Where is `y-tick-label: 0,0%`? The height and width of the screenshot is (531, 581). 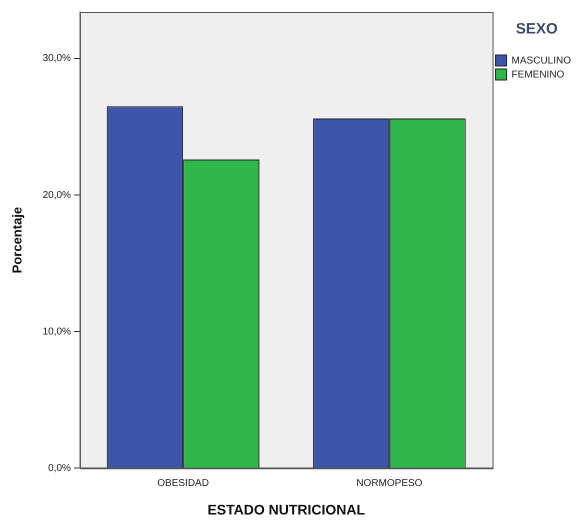
y-tick-label: 0,0% is located at coordinates (60, 468).